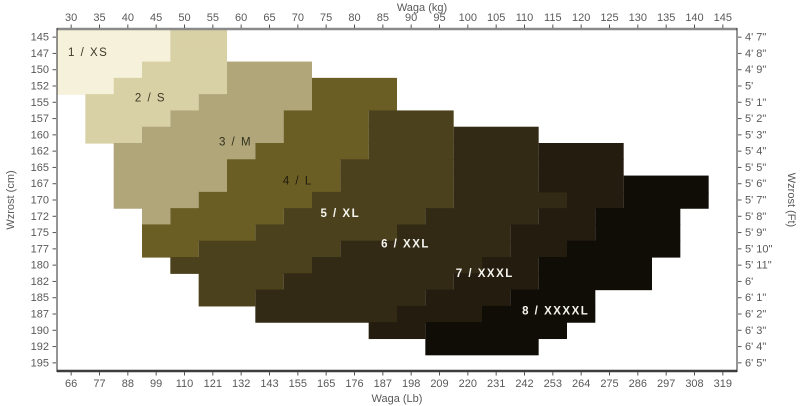  I want to click on bottom-tick-label: 275, so click(609, 384).